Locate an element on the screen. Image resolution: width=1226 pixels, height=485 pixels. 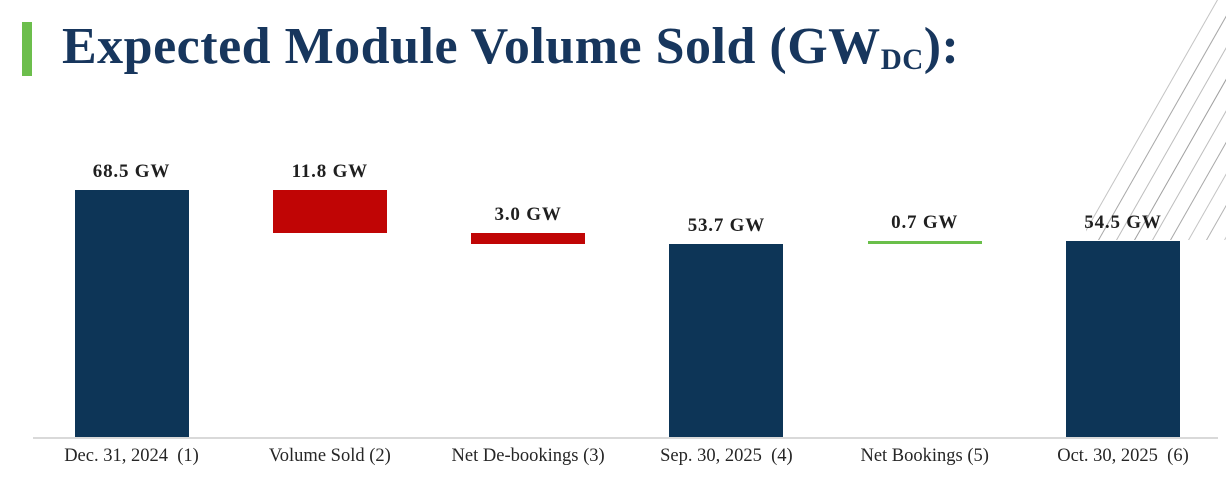
page-title-subscript: DC is located at coordinates (902, 60).